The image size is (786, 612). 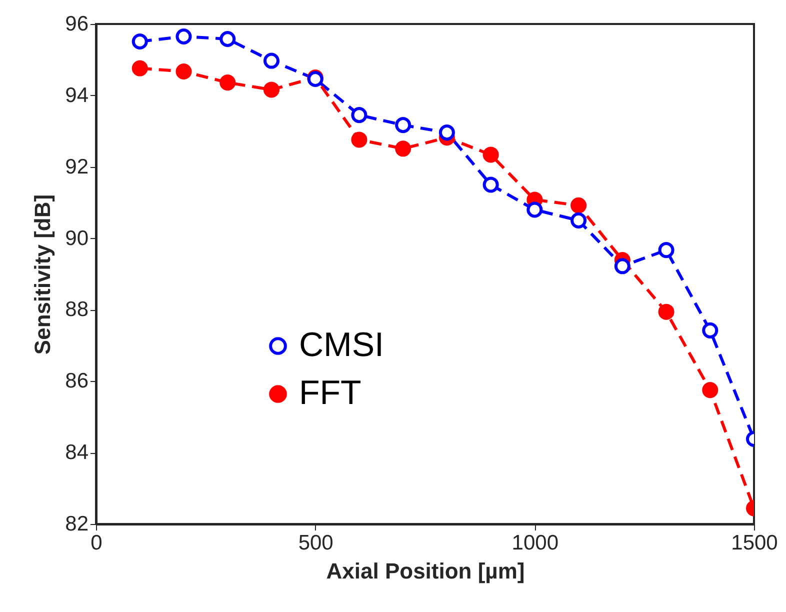 I want to click on y-tick-label: 86, so click(x=76, y=381).